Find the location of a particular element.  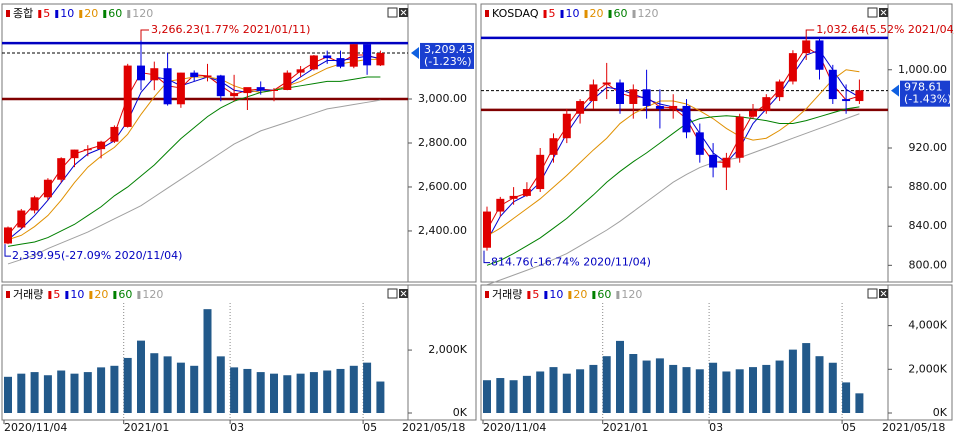

x-tick-label: 03 is located at coordinates (716, 427).